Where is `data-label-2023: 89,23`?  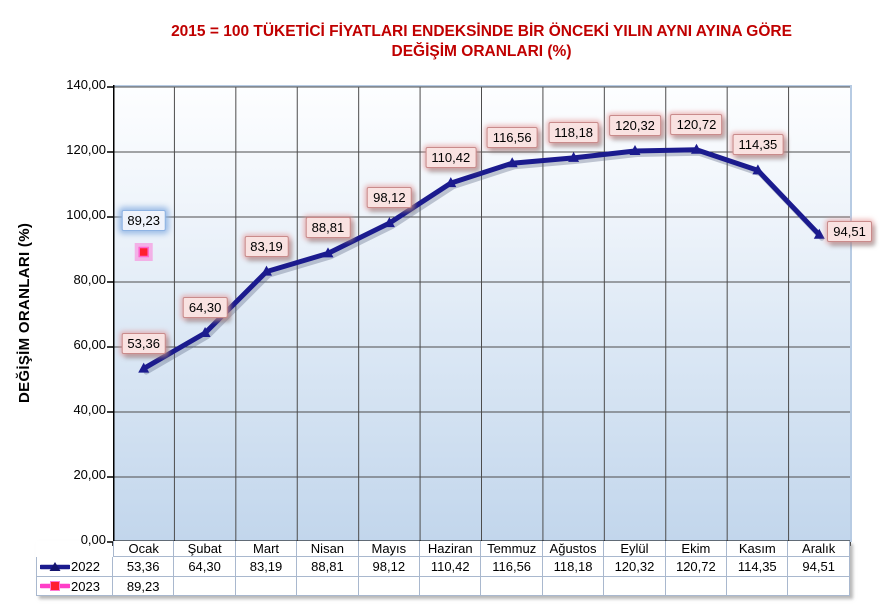 data-label-2023: 89,23 is located at coordinates (143, 220).